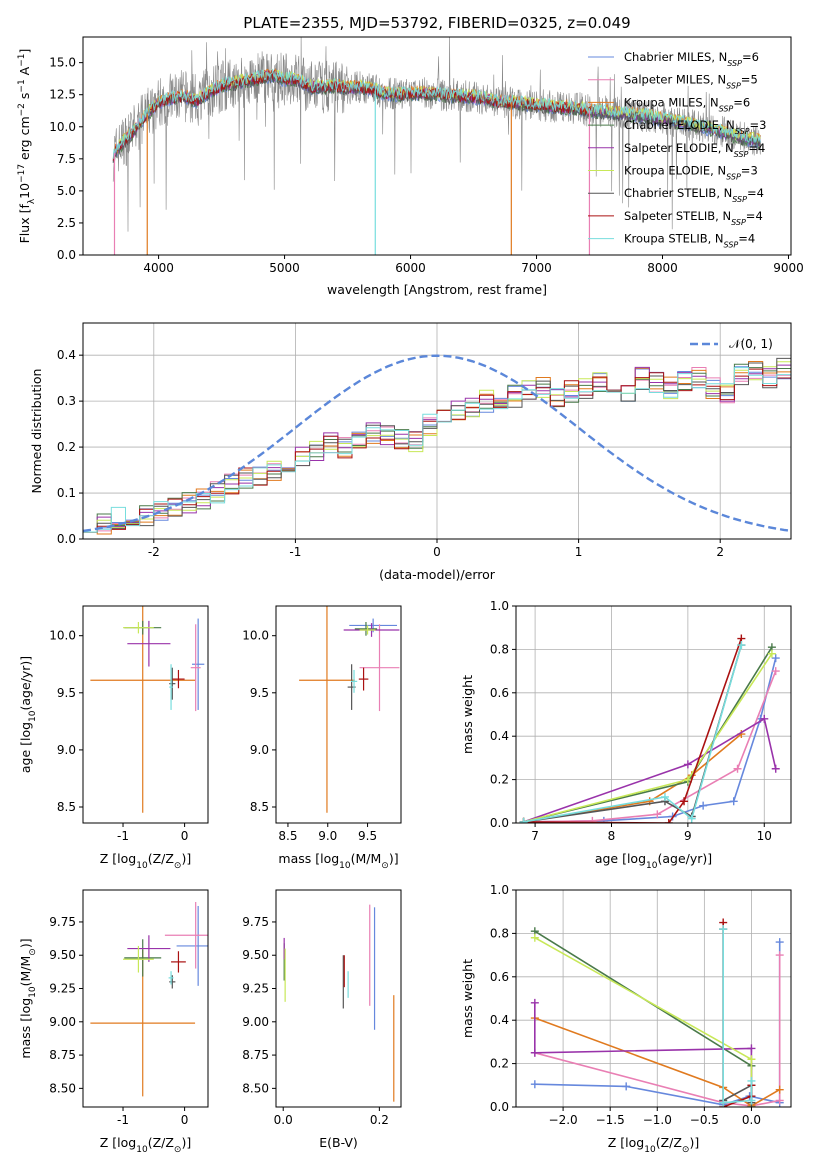  What do you see at coordinates (671, 125) in the screenshot?
I see `legend-series-name: Chabrier ELODIE` at bounding box center [671, 125].